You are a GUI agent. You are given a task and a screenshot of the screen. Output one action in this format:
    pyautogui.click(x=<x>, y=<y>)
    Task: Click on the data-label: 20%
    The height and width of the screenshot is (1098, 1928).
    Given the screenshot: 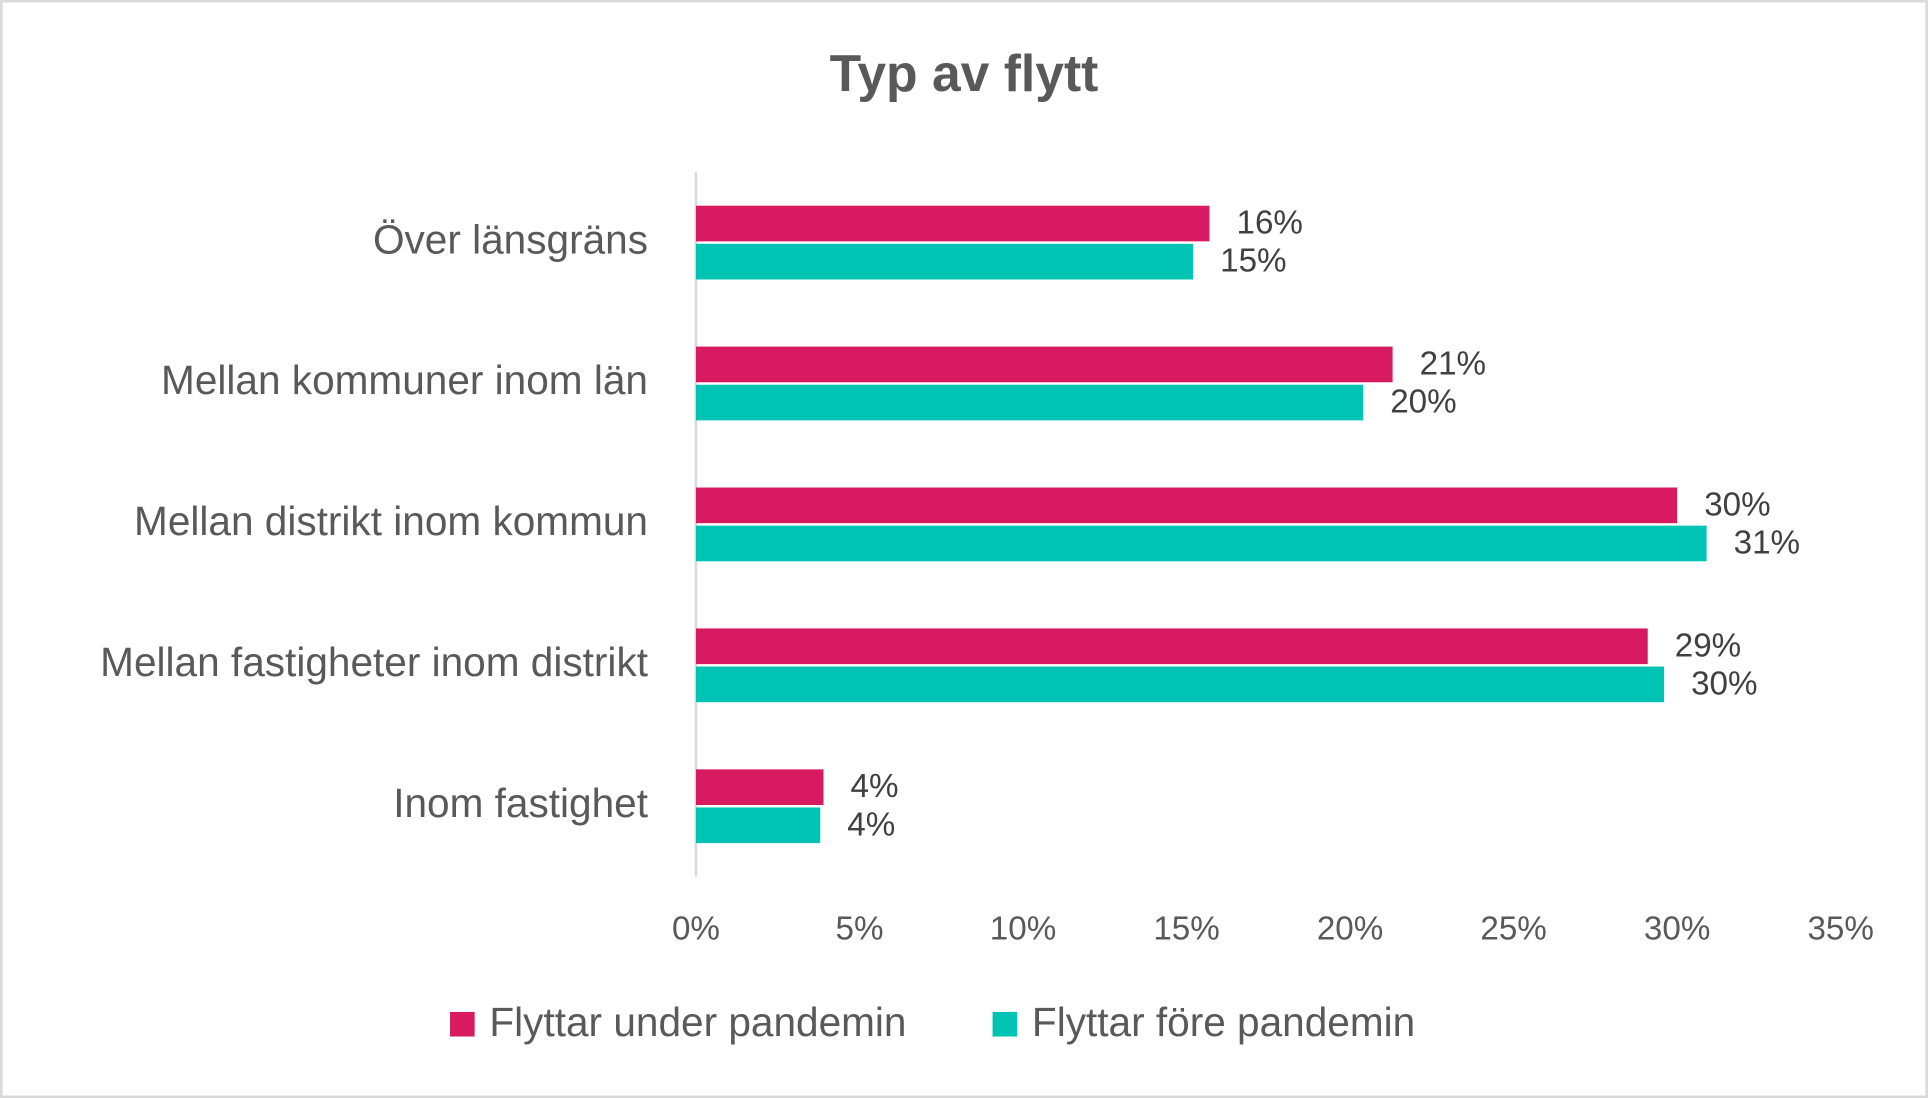 What is the action you would take?
    pyautogui.click(x=1423, y=402)
    